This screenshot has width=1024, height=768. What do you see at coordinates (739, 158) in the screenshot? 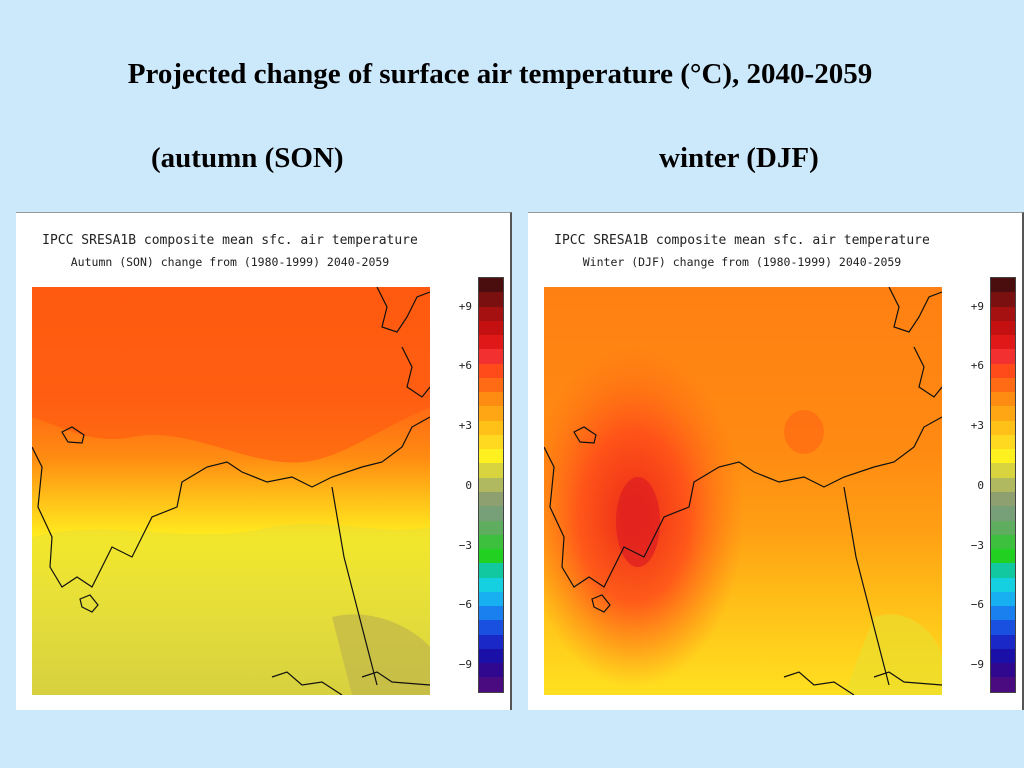
I see `subtitle-winter: winter (DJF)` at bounding box center [739, 158].